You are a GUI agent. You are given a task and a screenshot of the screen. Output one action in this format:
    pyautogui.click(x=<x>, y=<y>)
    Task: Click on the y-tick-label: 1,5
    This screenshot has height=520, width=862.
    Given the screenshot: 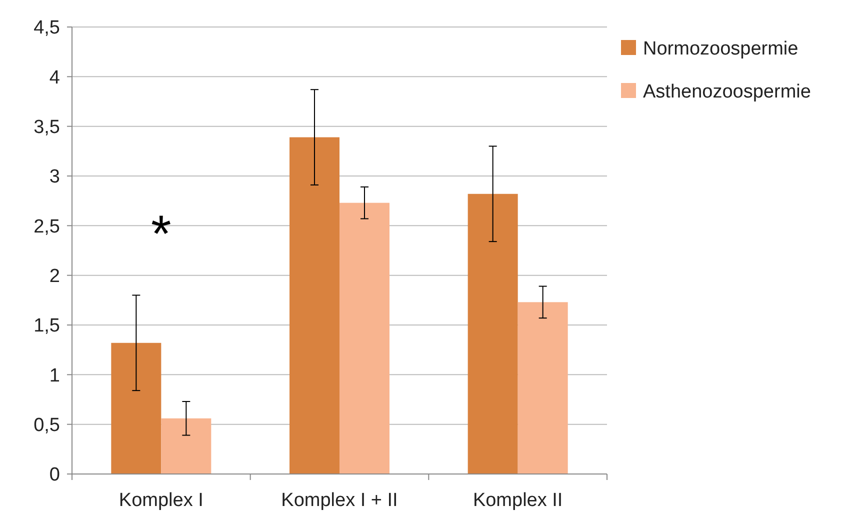 What is the action you would take?
    pyautogui.click(x=47, y=326)
    